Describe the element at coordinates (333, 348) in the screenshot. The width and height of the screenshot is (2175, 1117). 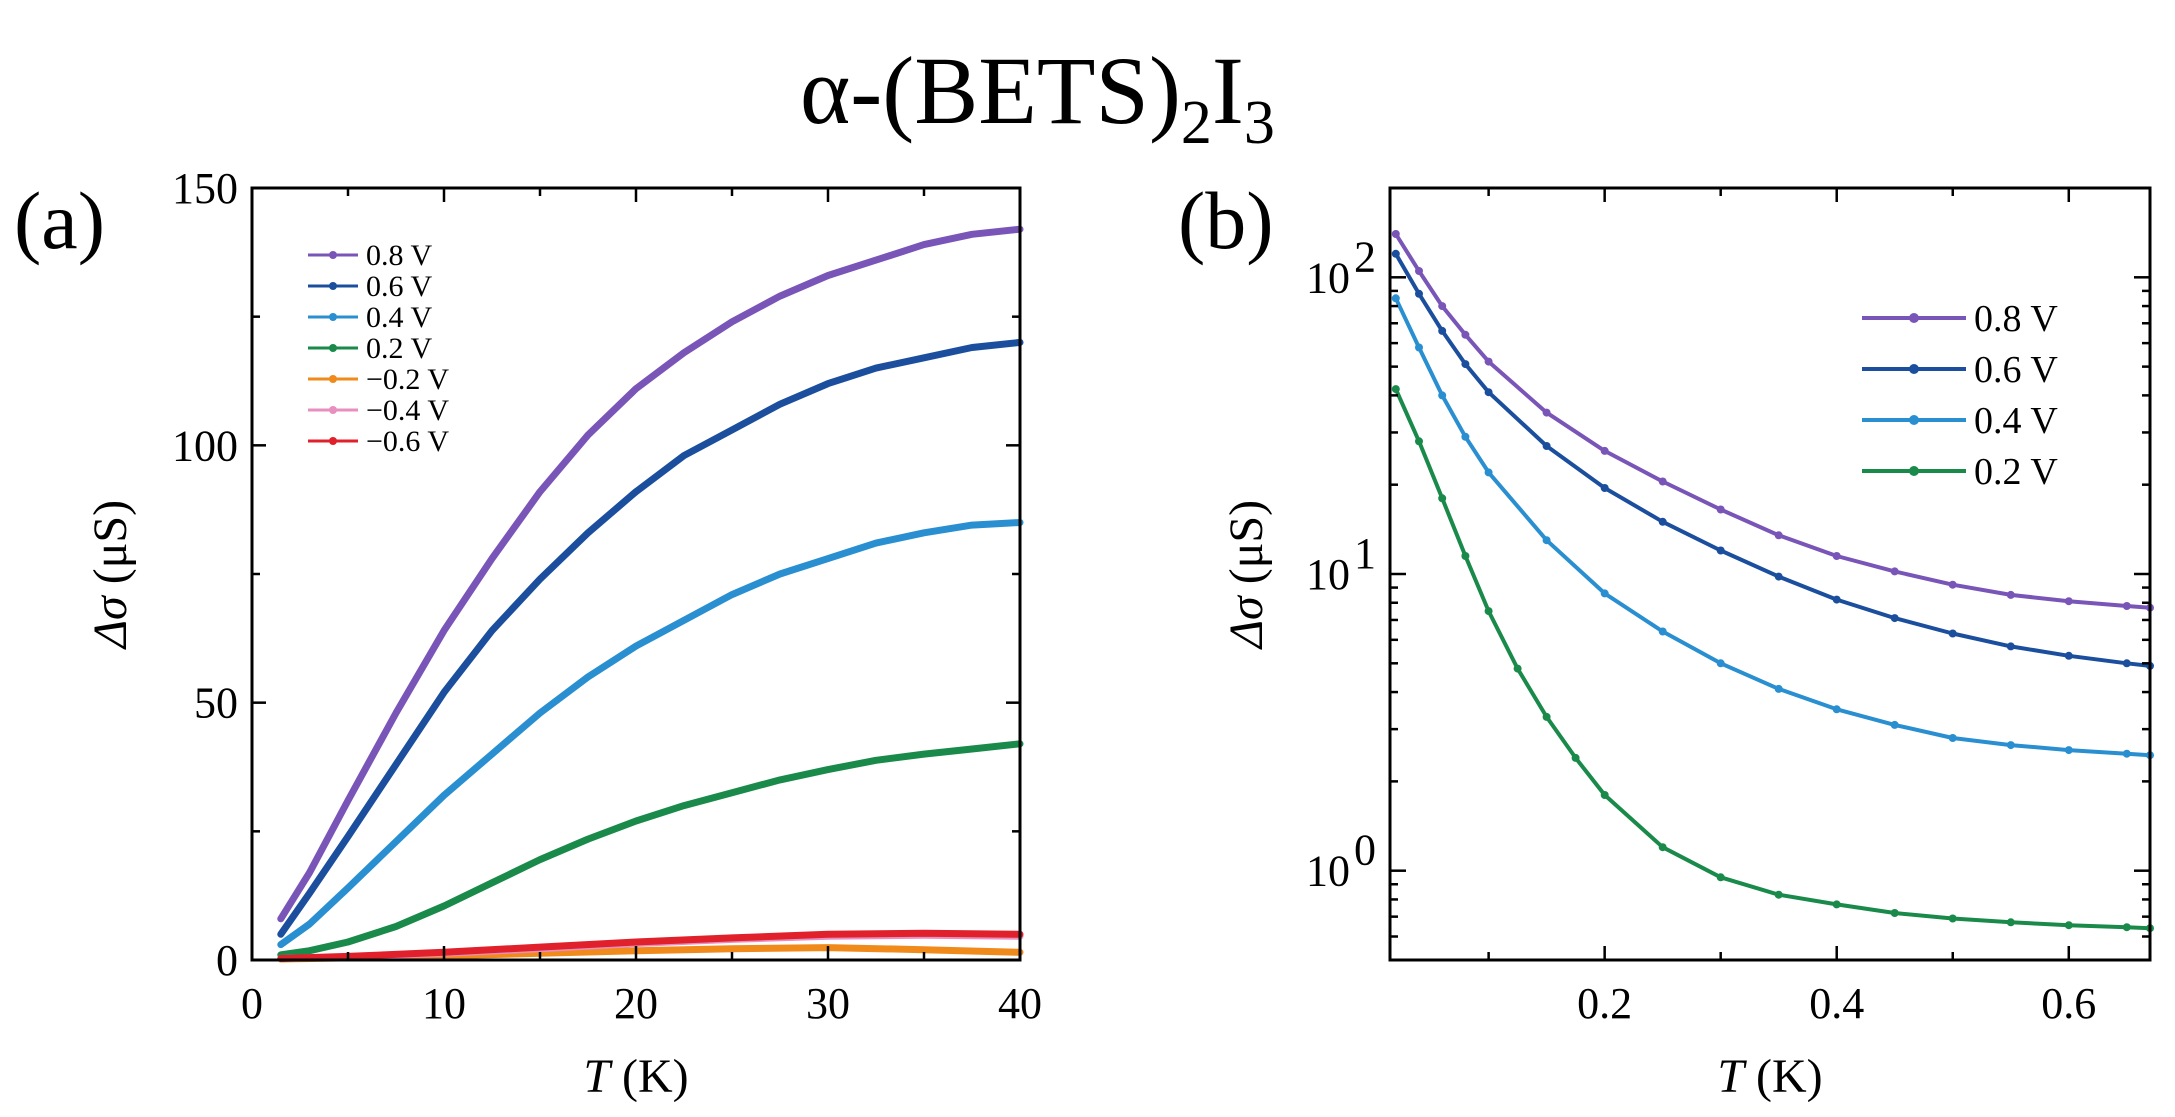
I see `a-legend-marker-0-2-V` at that location.